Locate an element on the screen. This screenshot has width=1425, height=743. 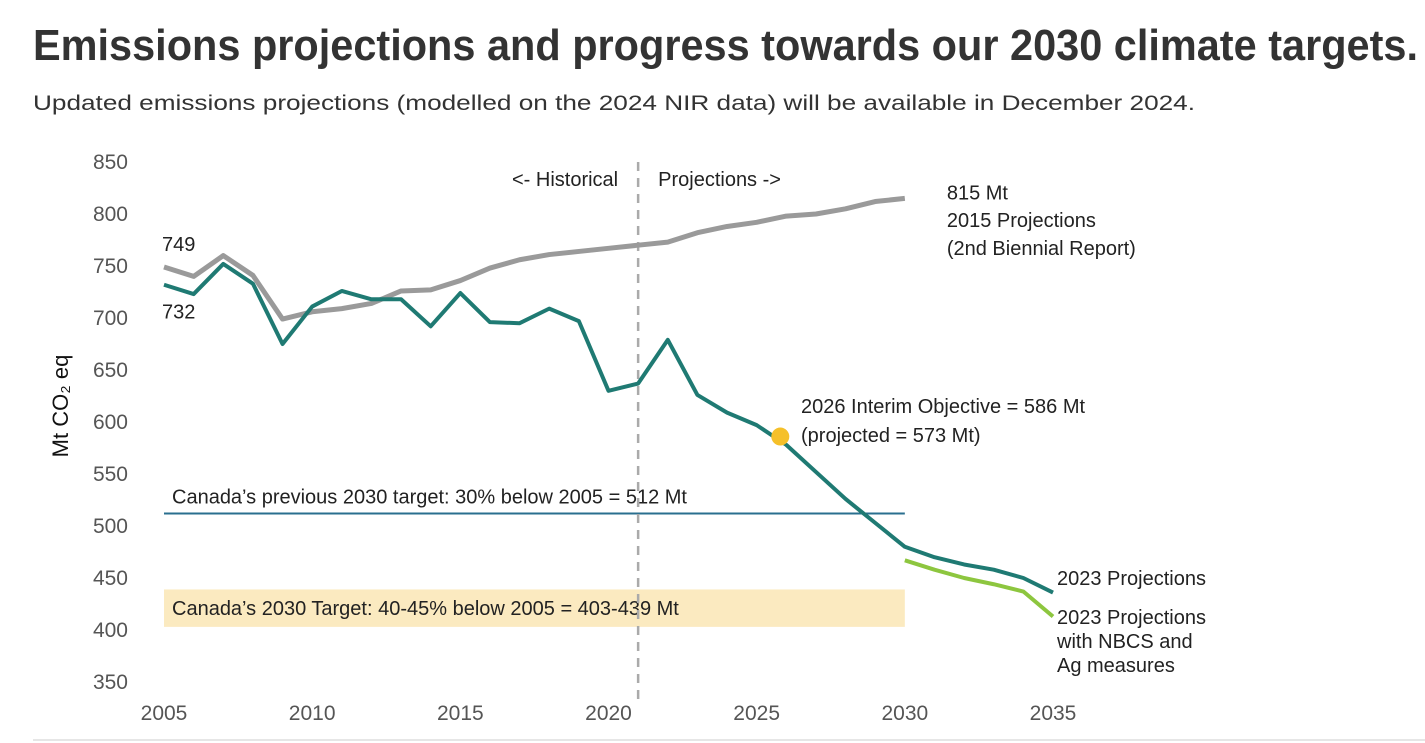
x-tick-label: 2005 is located at coordinates (164, 713).